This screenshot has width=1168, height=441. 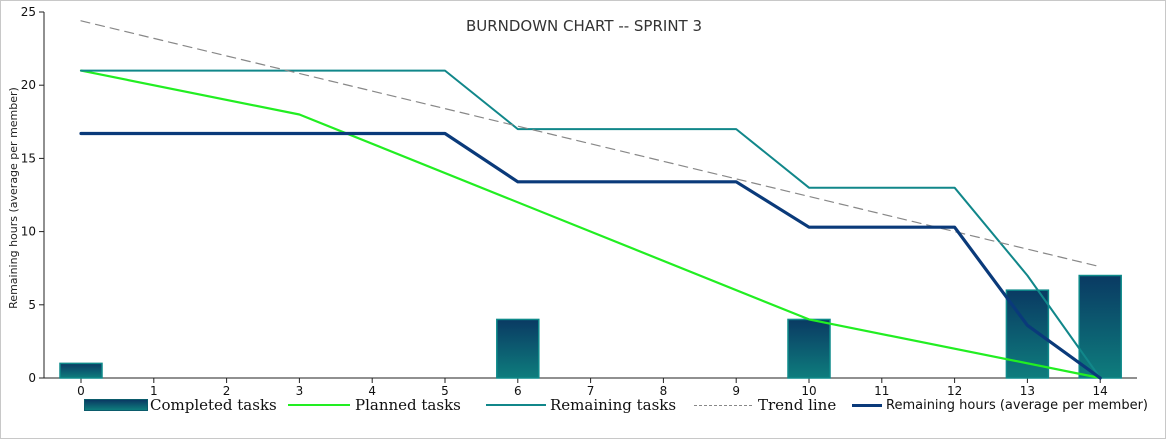 What do you see at coordinates (445, 391) in the screenshot?
I see `x-tick-label: 5` at bounding box center [445, 391].